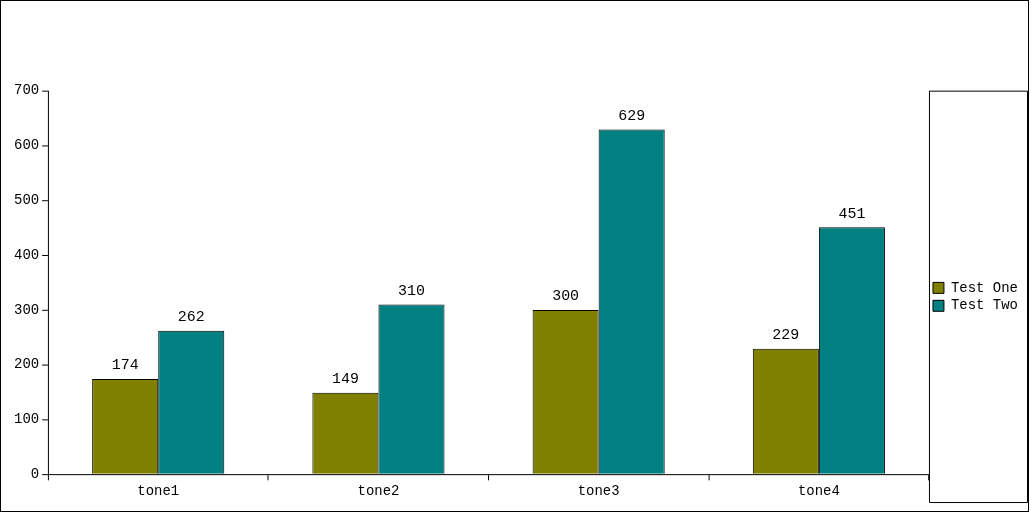  I want to click on data-label: 229, so click(786, 335).